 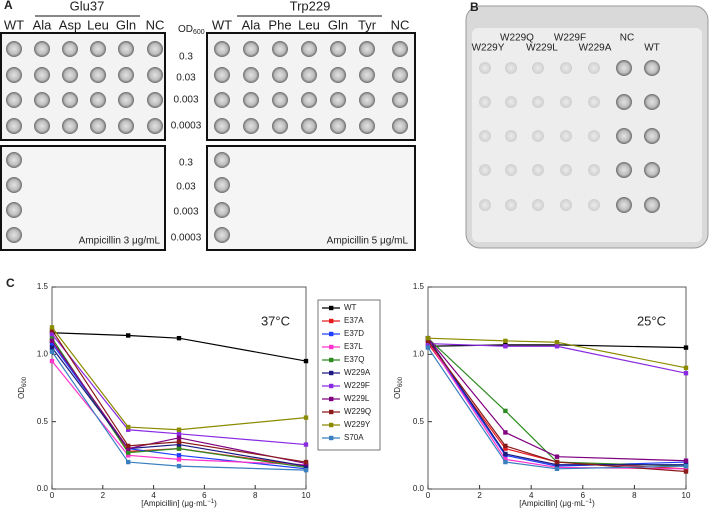 I want to click on y-axis-label-sub: 600, so click(x=401, y=381).